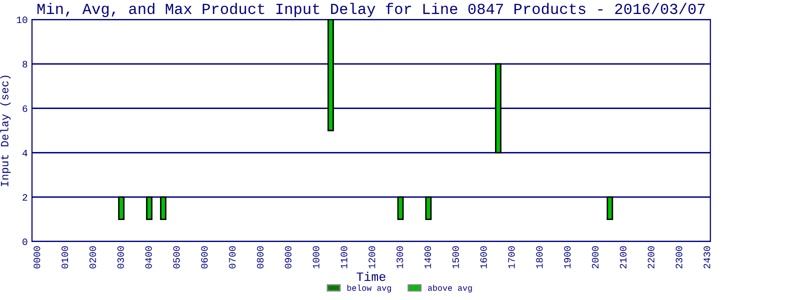  I want to click on x-tick-label: 1700, so click(511, 257).